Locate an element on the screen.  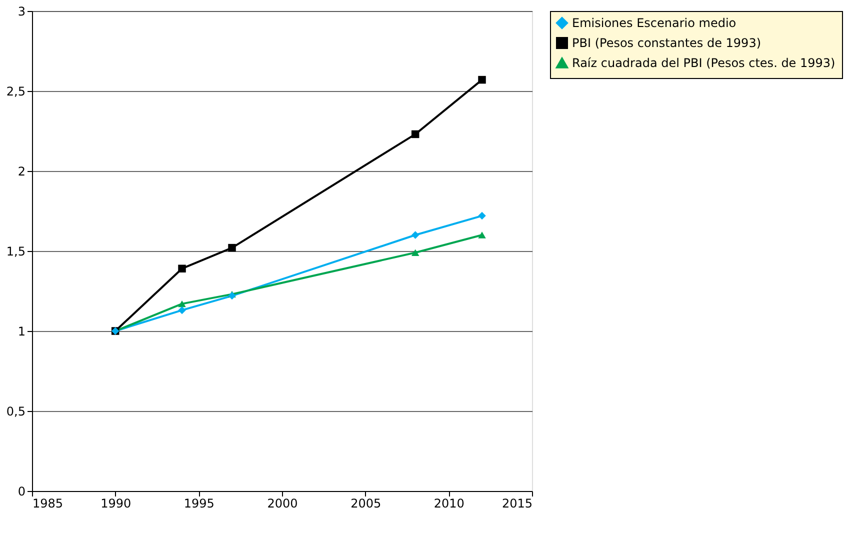
y-tick-label: 2 is located at coordinates (22, 171).